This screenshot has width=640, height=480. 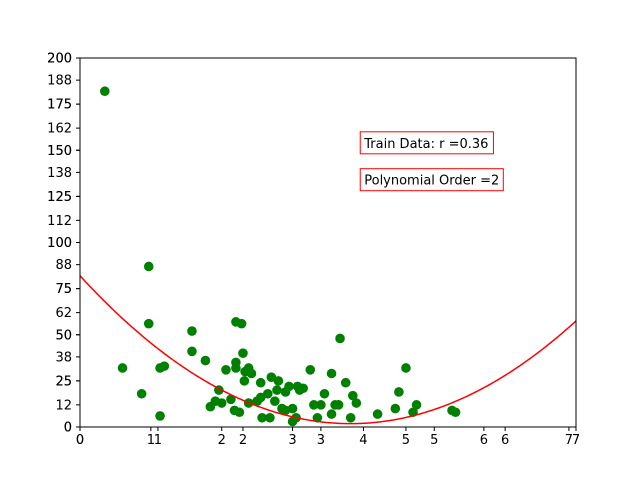 I want to click on annotation-box: Polynomial Order =2, so click(x=431, y=180).